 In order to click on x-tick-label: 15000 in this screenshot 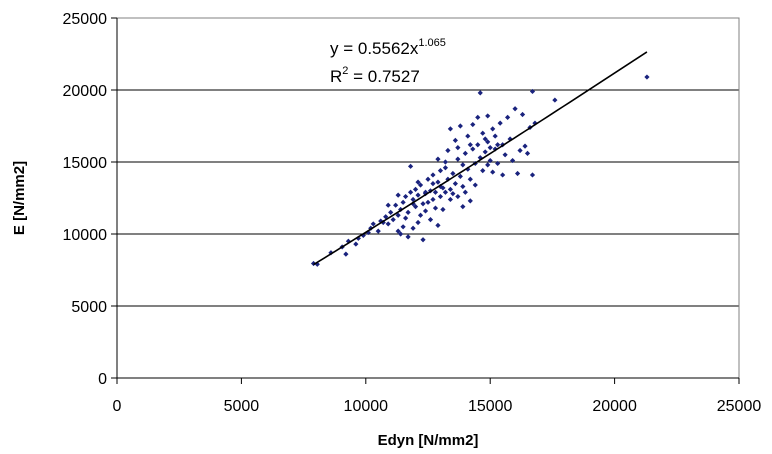, I will do `click(490, 406)`.